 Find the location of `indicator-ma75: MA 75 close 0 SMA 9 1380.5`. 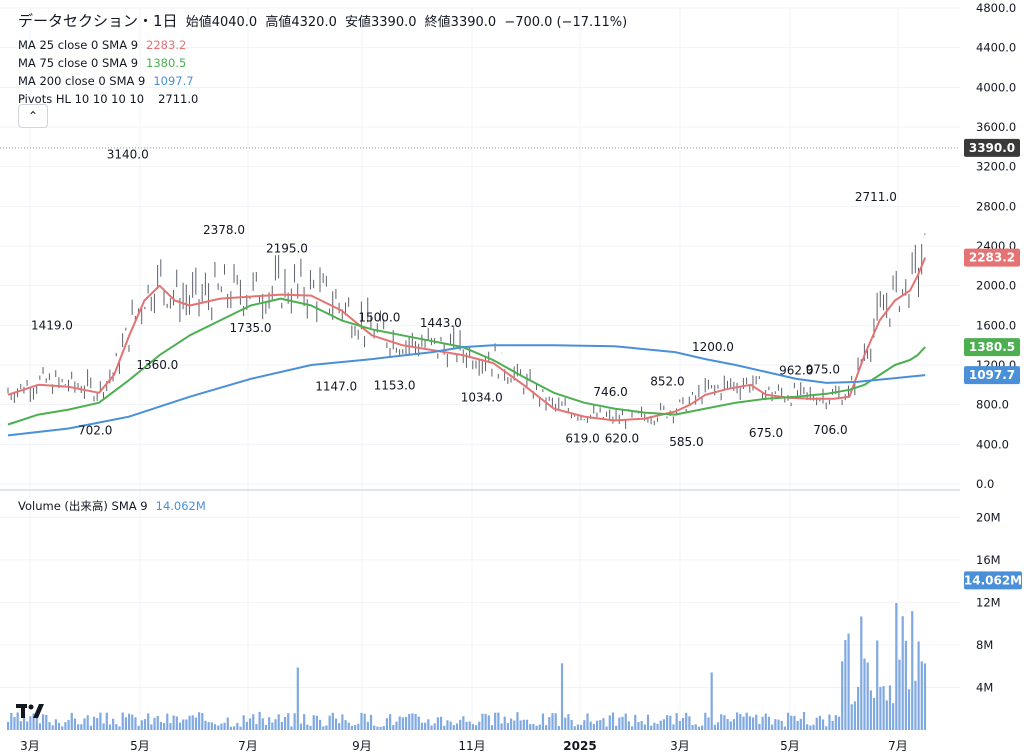

indicator-ma75: MA 75 close 0 SMA 9 1380.5 is located at coordinates (102, 63).